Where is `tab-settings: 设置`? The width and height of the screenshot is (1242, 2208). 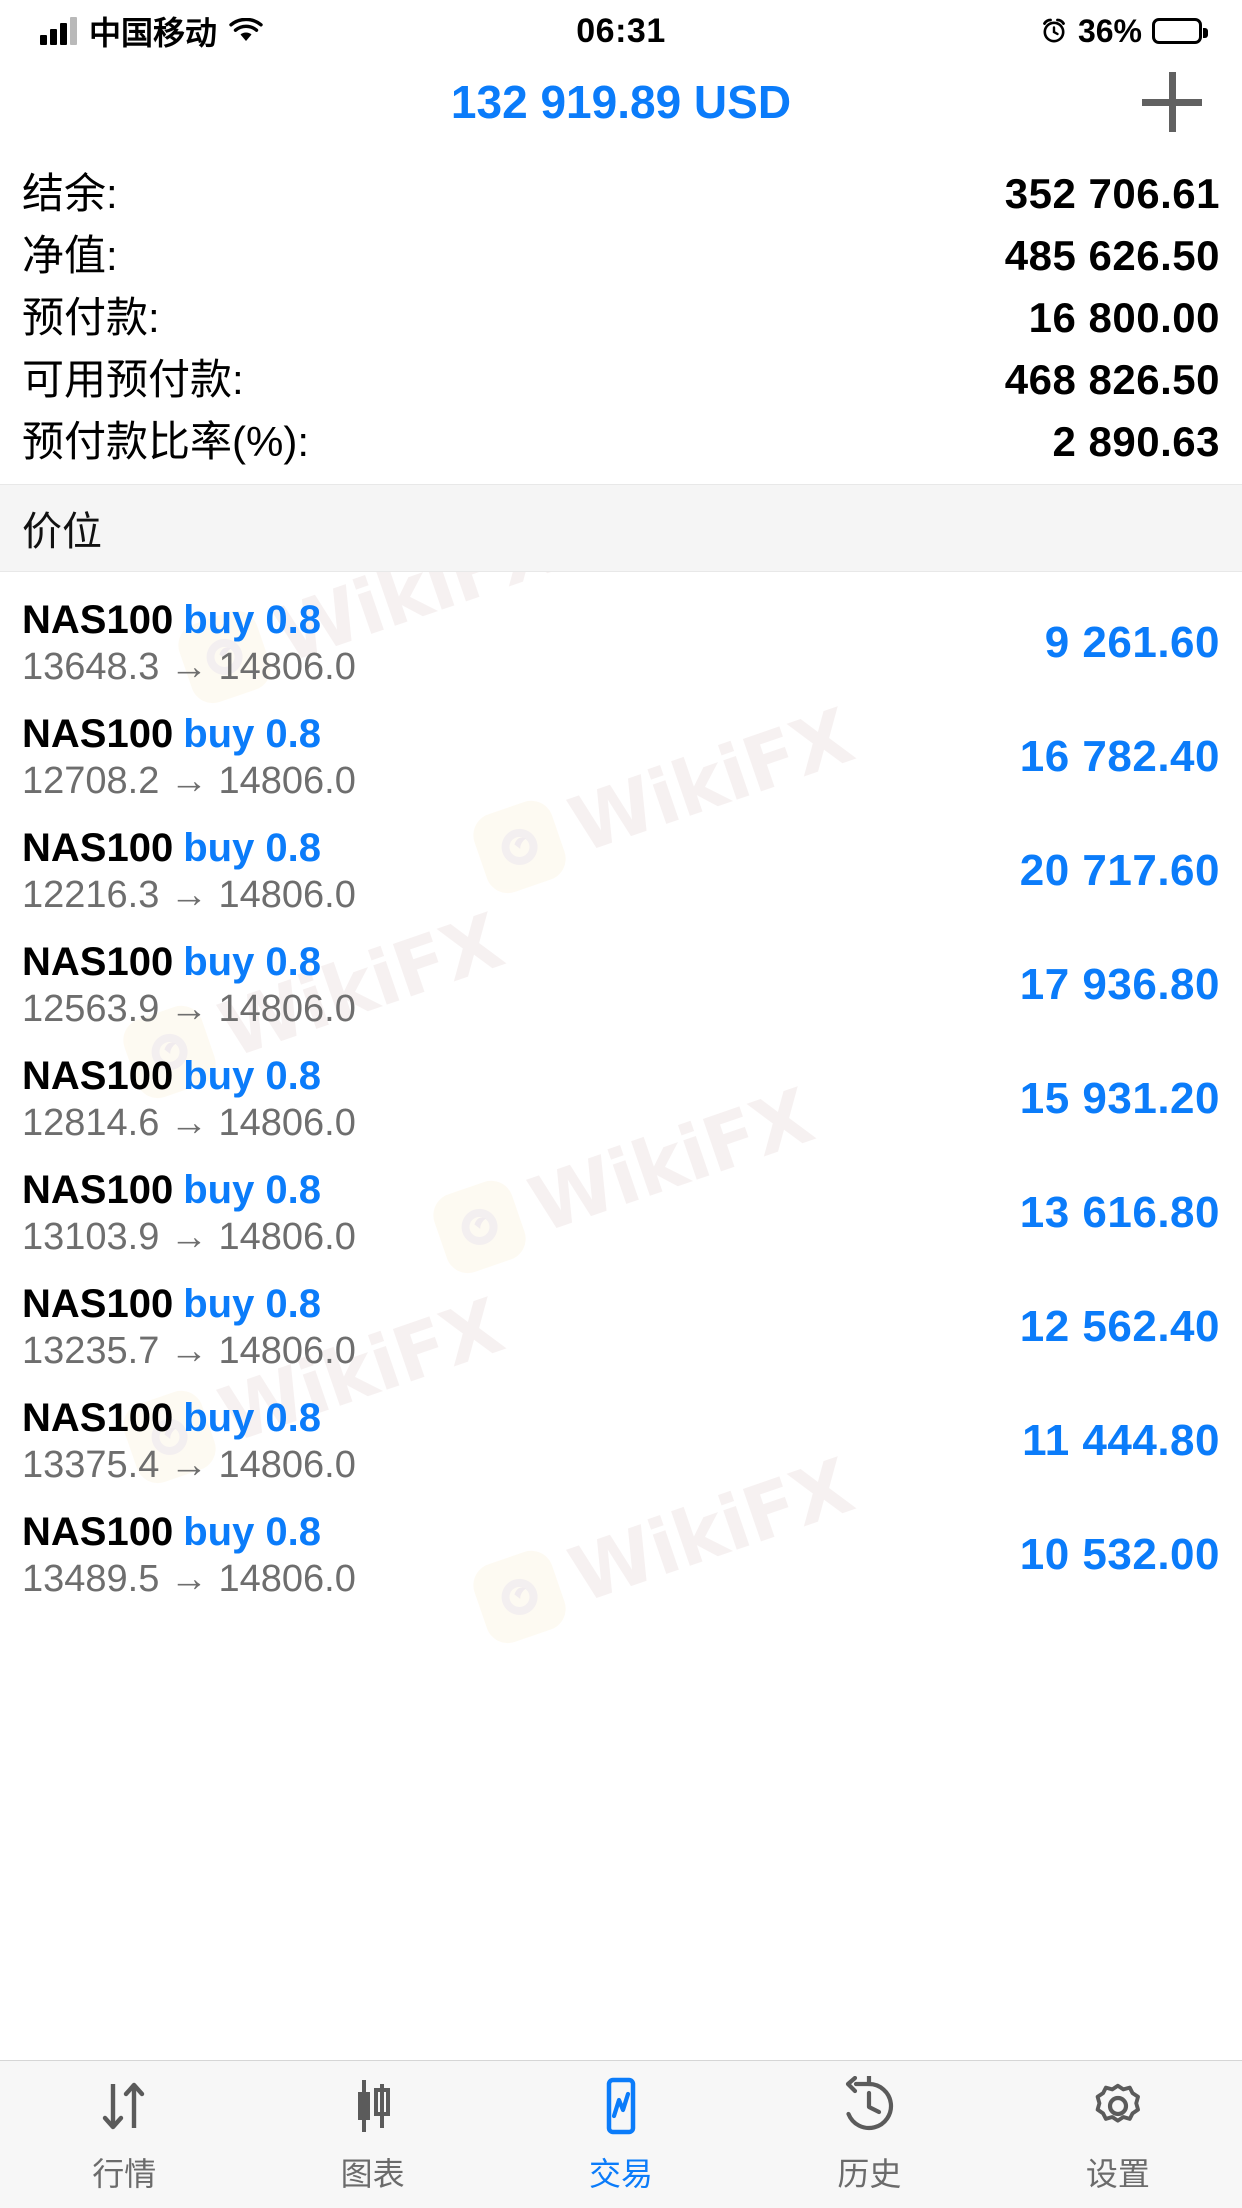
tab-settings: 设置 is located at coordinates (1118, 2134).